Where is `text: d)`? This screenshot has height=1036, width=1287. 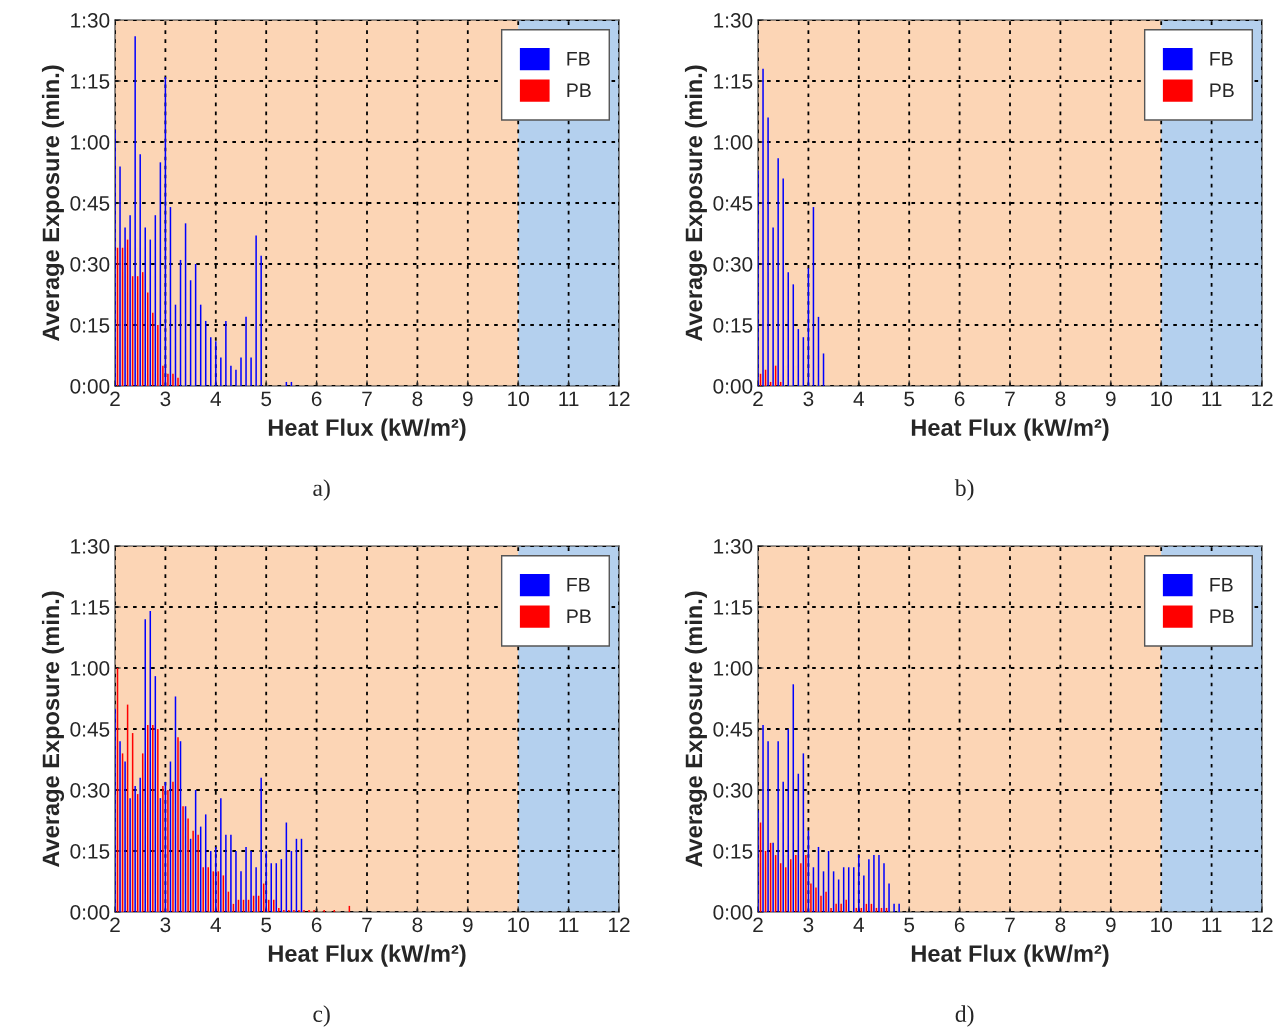
text: d) is located at coordinates (964, 1016).